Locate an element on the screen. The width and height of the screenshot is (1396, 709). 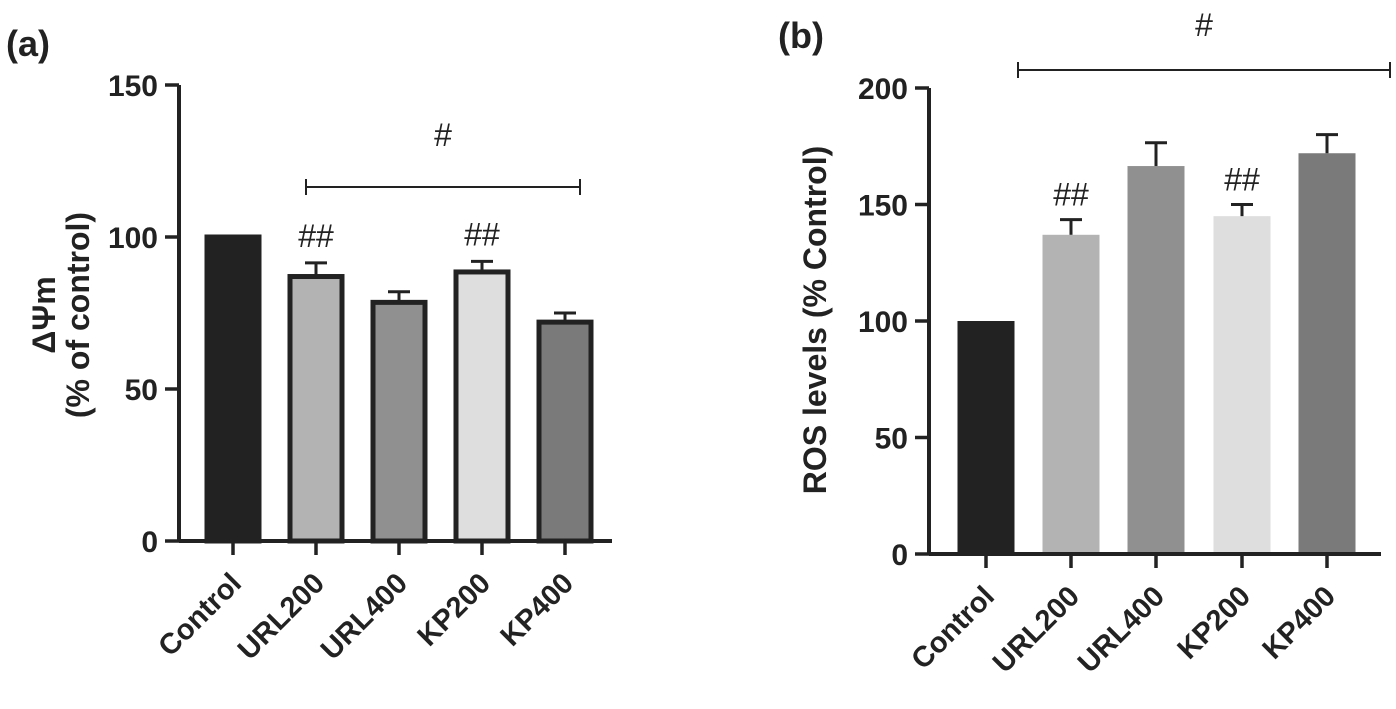
y-tick-label-b-0: 0 is located at coordinates (899, 555).